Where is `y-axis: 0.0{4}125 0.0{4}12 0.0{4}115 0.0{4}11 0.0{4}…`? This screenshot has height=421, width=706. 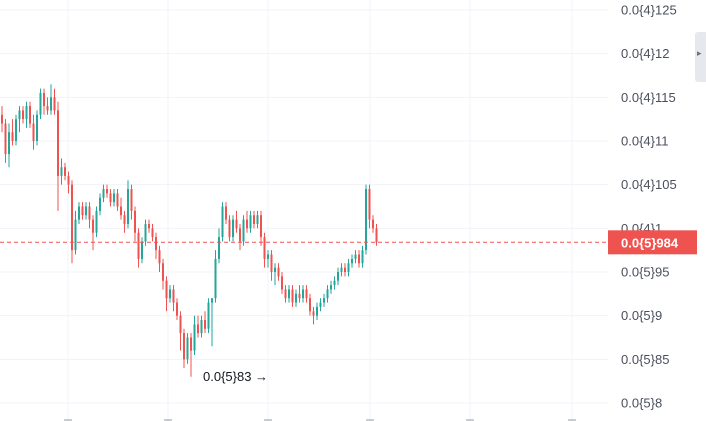
y-axis: 0.0{4}125 0.0{4}12 0.0{4}115 0.0{4}11 0.0{4}… is located at coordinates (649, 207).